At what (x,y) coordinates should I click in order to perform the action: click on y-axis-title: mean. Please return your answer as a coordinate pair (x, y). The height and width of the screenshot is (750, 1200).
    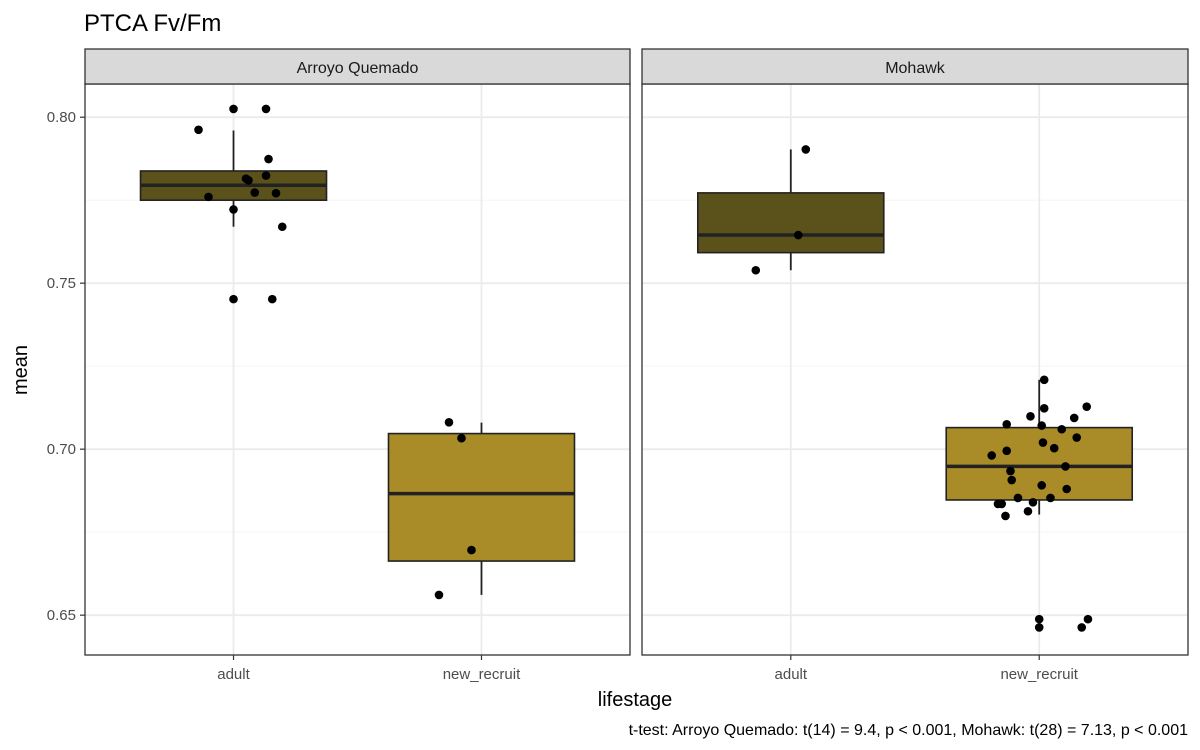
    Looking at the image, I should click on (21, 370).